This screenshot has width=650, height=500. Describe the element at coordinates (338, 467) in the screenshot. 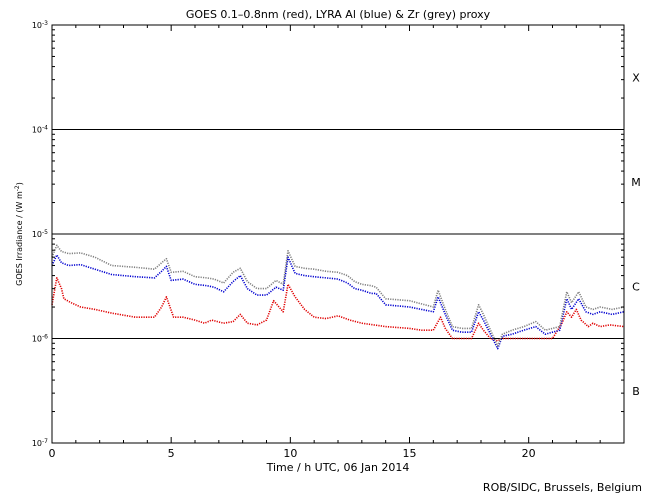

I see `x-axis-label: Time / h UTC, 06 Jan 2014` at that location.